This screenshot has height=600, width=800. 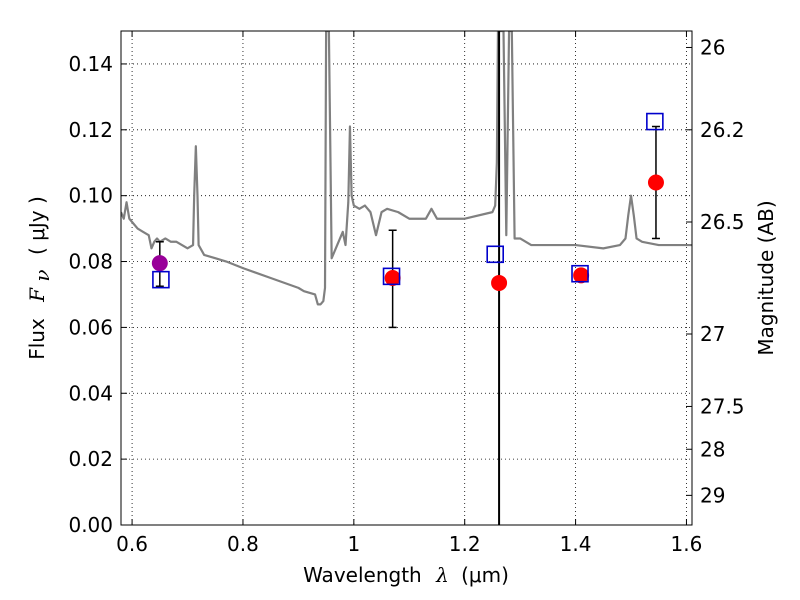 What do you see at coordinates (37, 339) in the screenshot?
I see `y-axis-label-text: Flux` at bounding box center [37, 339].